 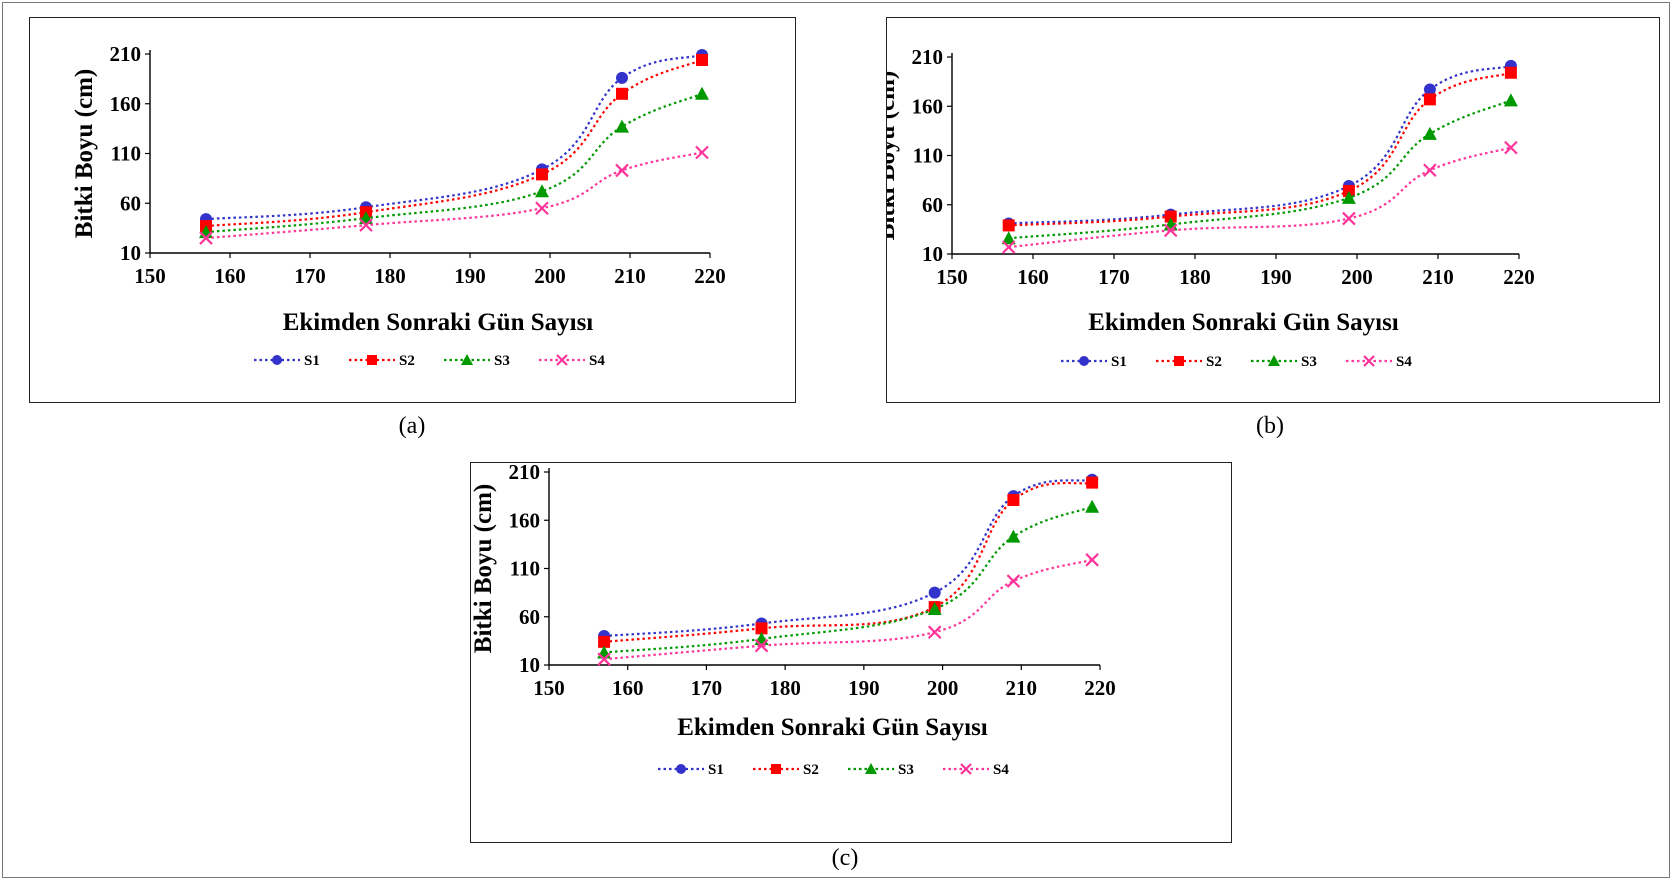 What do you see at coordinates (864, 688) in the screenshot?
I see `x-tick-label: 190` at bounding box center [864, 688].